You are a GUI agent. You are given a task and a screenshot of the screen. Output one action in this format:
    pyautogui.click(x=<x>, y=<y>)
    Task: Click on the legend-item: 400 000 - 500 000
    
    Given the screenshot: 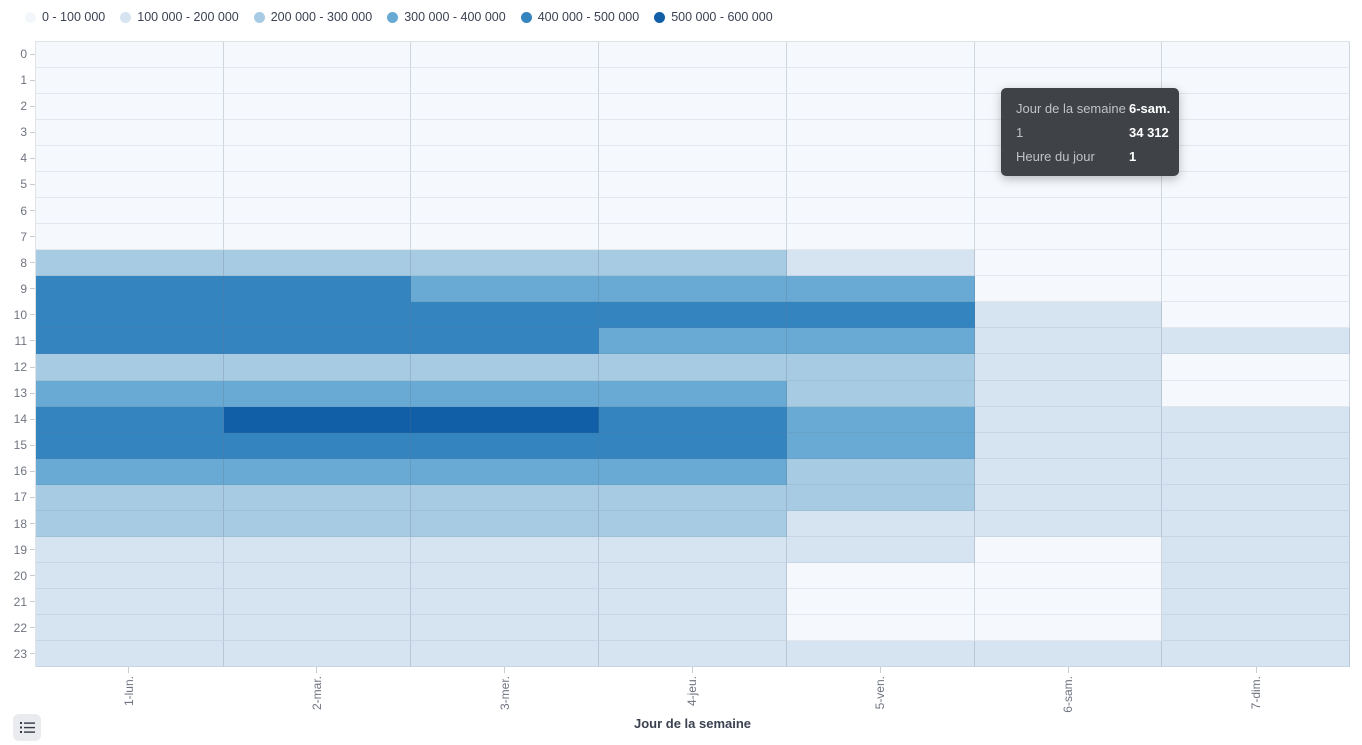 What is the action you would take?
    pyautogui.click(x=579, y=17)
    